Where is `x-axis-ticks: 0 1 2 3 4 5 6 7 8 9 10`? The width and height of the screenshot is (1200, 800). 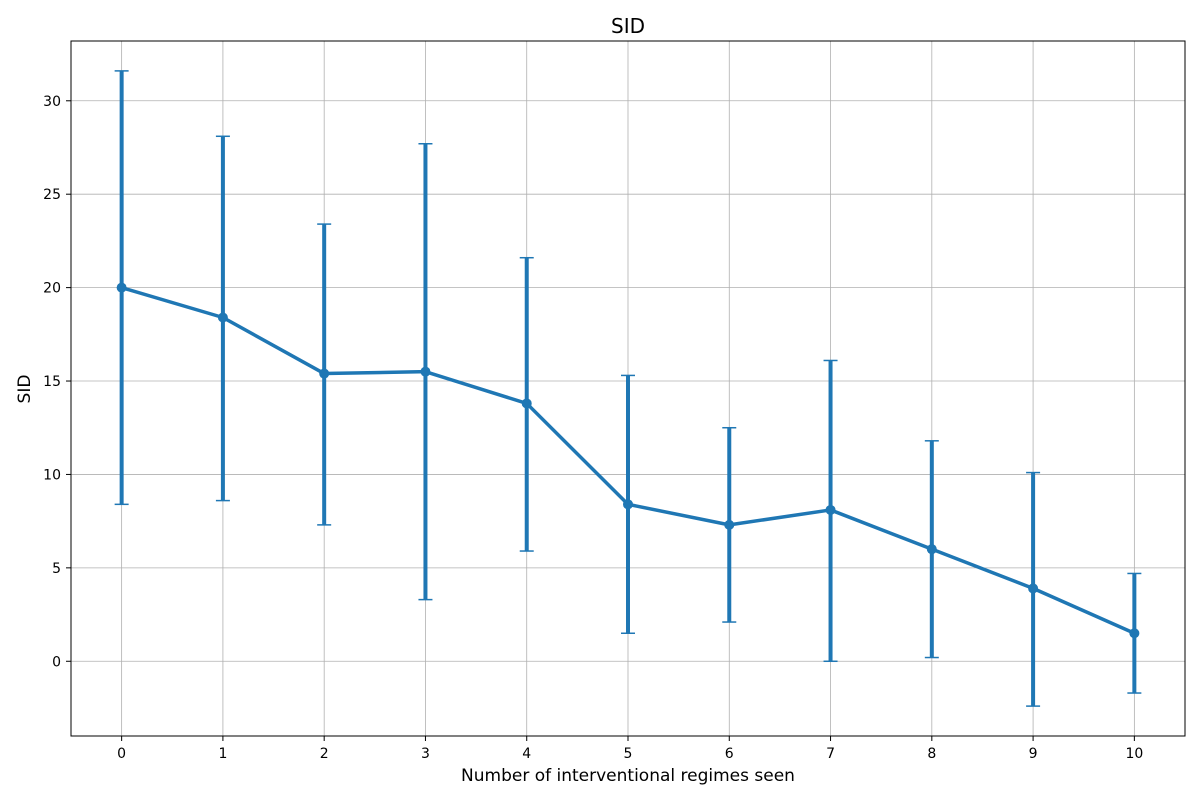
x-axis-ticks: 0 1 2 3 4 5 6 7 8 9 10 is located at coordinates (630, 749).